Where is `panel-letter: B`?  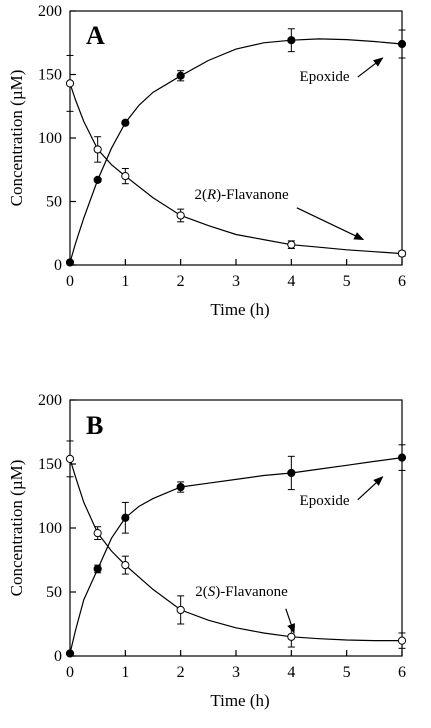
panel-letter: B is located at coordinates (94, 425).